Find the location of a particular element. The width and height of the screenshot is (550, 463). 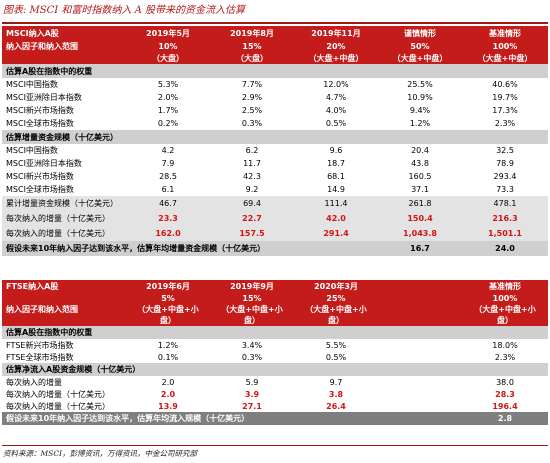

row-label: MSCI中国指数 is located at coordinates (32, 150).